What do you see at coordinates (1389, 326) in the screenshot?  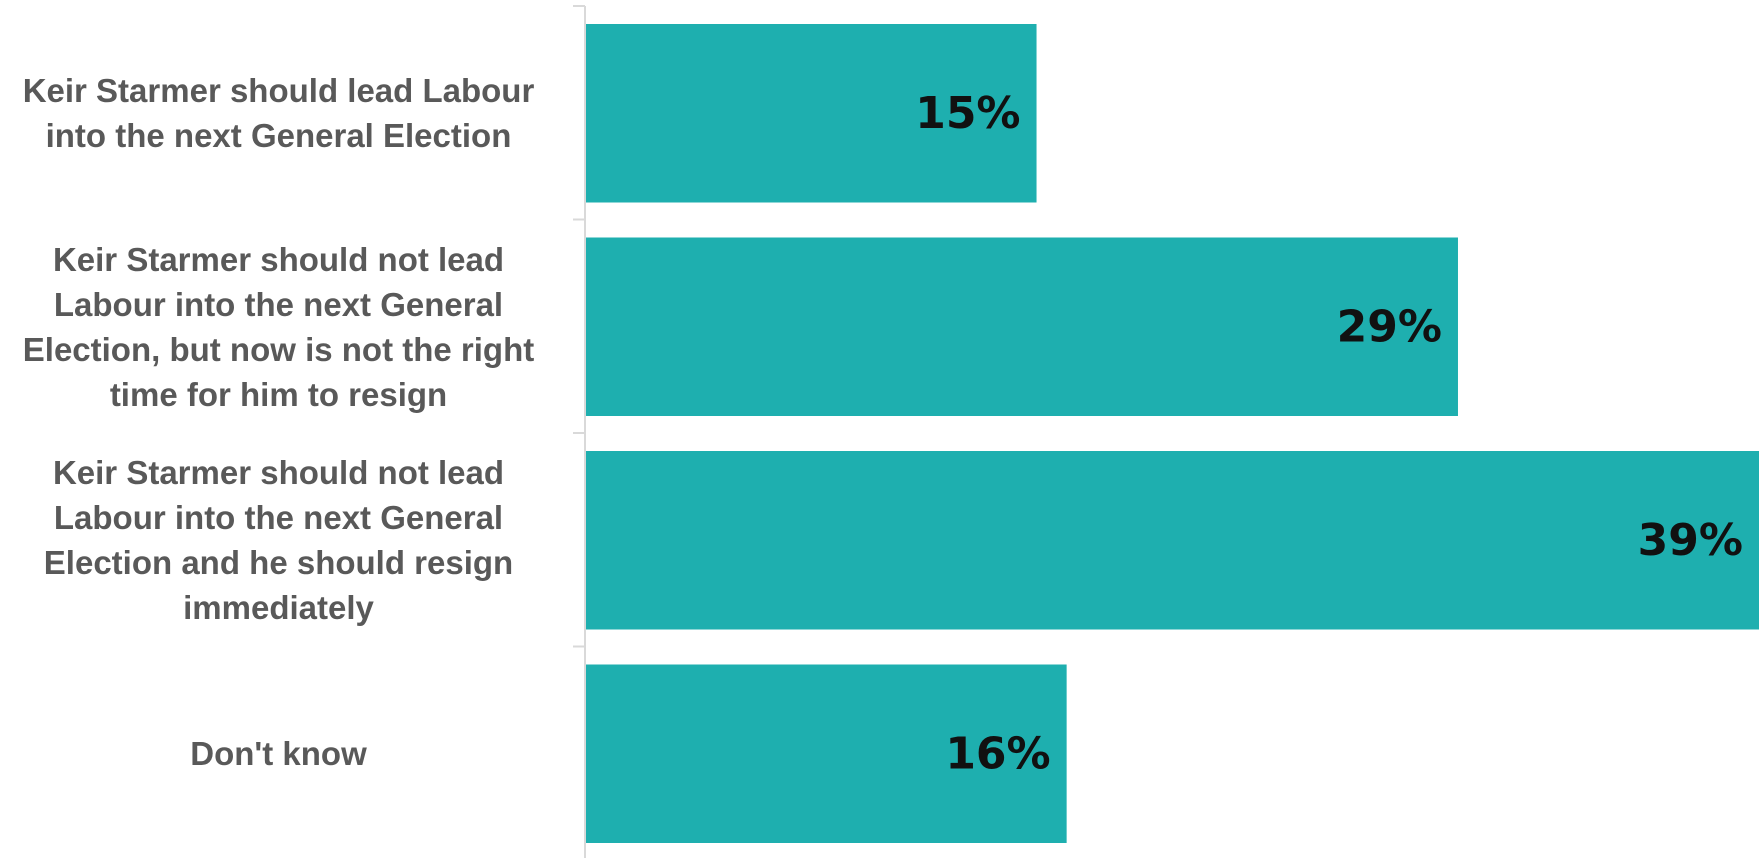 I see `value-label: 29%` at bounding box center [1389, 326].